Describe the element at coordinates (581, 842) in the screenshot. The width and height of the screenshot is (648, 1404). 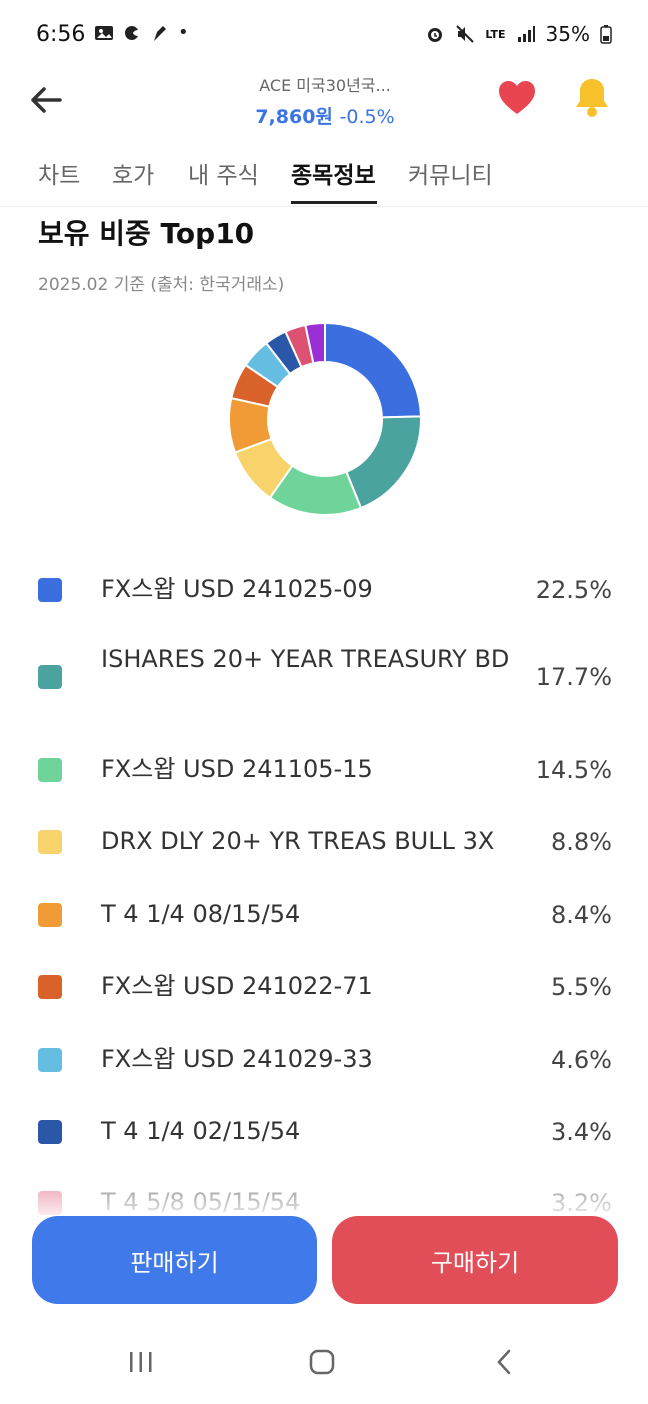
I see `holding-percent: 8.8%` at that location.